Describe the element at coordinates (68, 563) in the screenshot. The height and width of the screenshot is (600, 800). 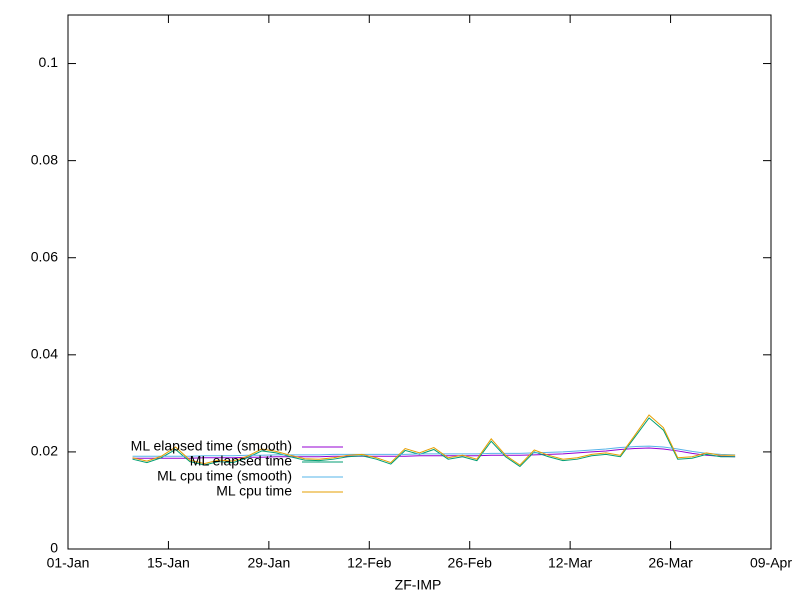
I see `x-tick-label: 01-Jan` at that location.